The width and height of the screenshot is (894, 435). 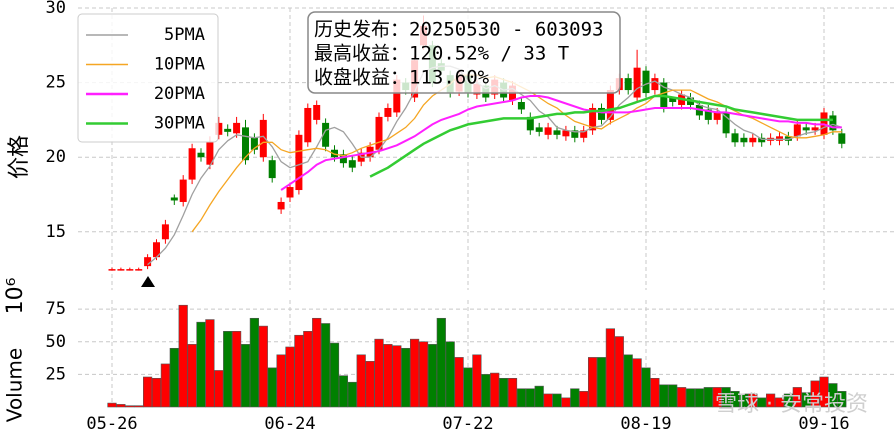 I want to click on legend-label: 10PMA, so click(x=179, y=65).